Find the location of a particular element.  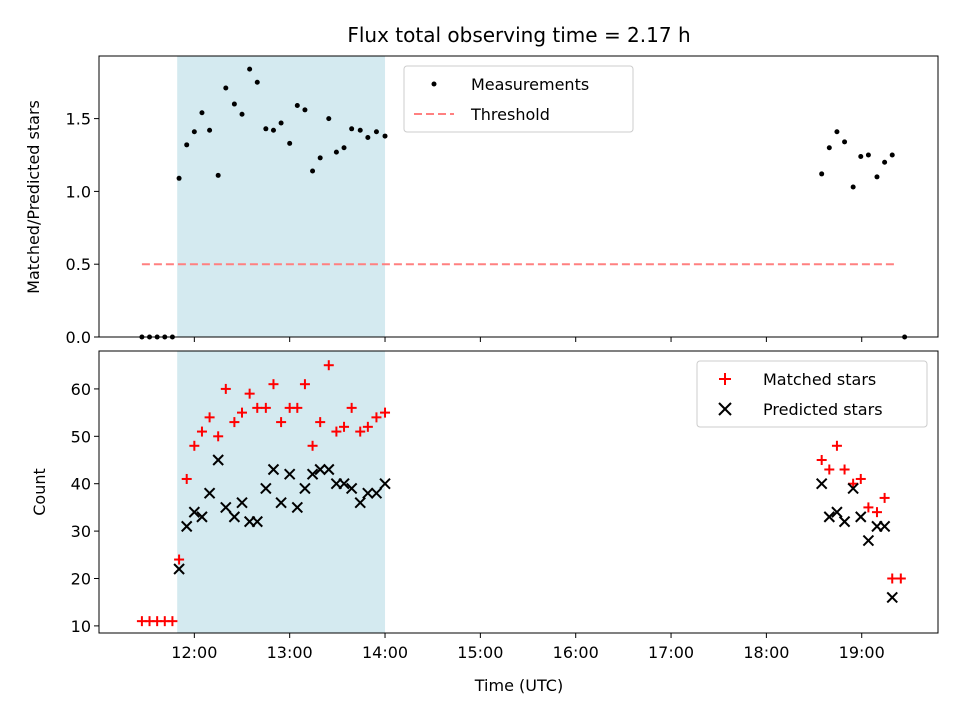

x-tick-label: 17:00 is located at coordinates (671, 652).